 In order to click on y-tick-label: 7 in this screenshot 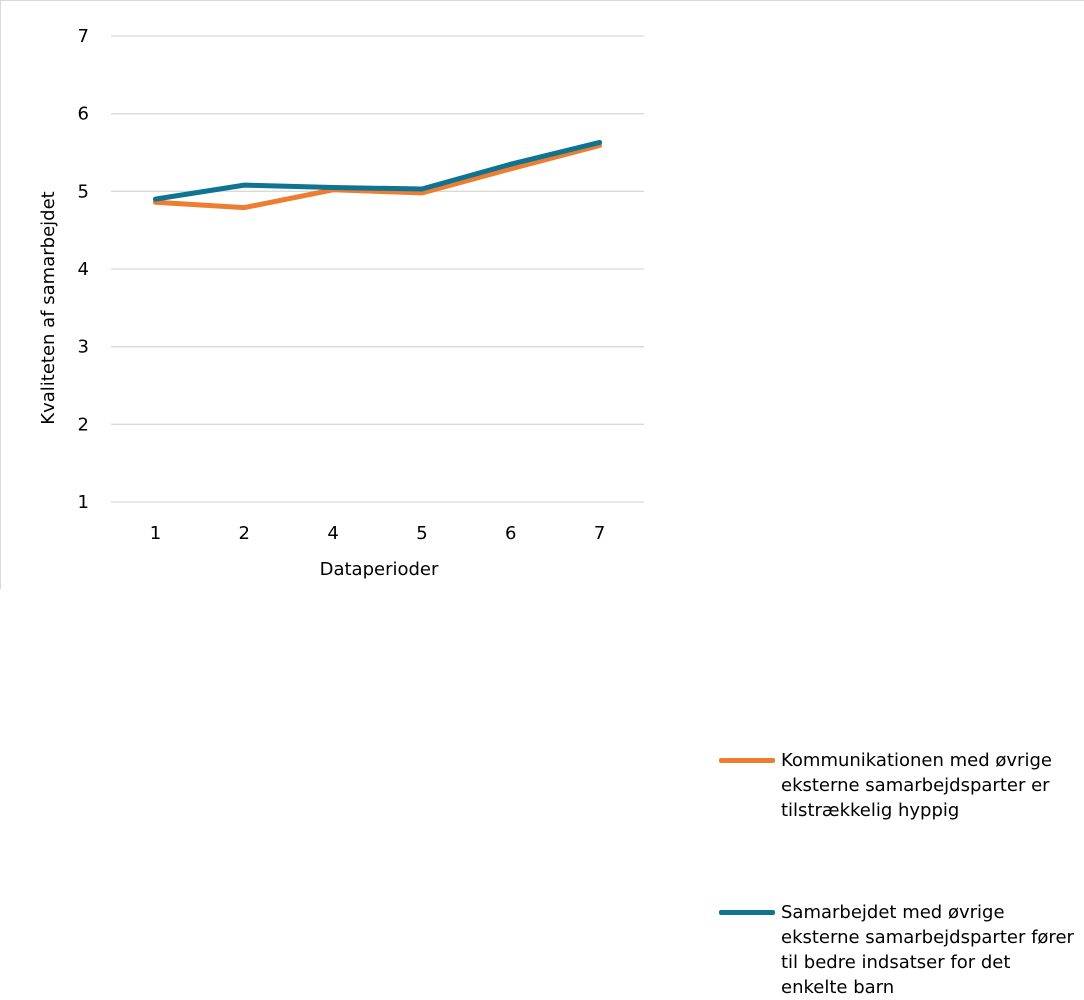, I will do `click(83, 36)`.